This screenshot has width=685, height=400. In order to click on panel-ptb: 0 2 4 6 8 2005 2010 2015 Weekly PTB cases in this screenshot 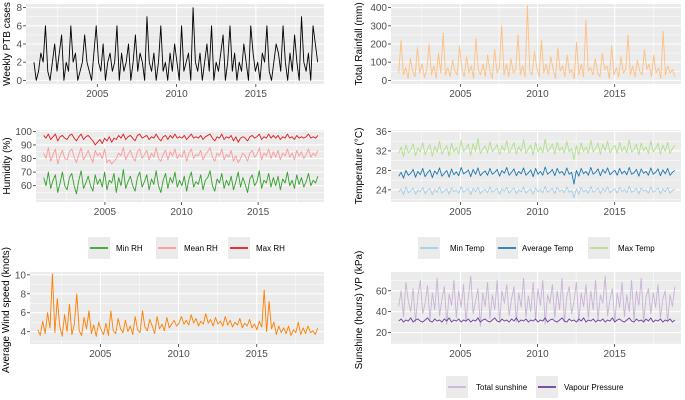, I will do `click(163, 51)`.